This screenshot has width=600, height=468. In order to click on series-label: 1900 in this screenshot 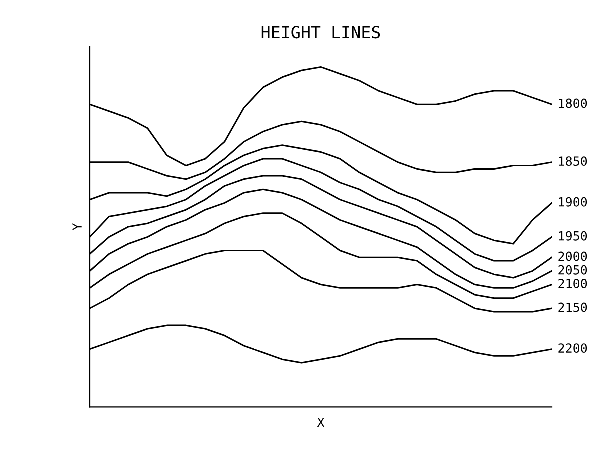, I will do `click(573, 202)`.